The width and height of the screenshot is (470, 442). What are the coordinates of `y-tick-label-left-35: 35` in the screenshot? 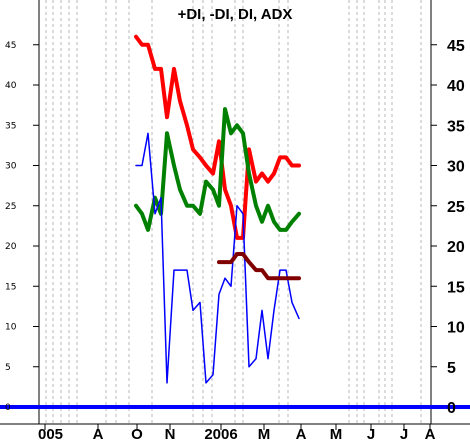 It's located at (10, 126).